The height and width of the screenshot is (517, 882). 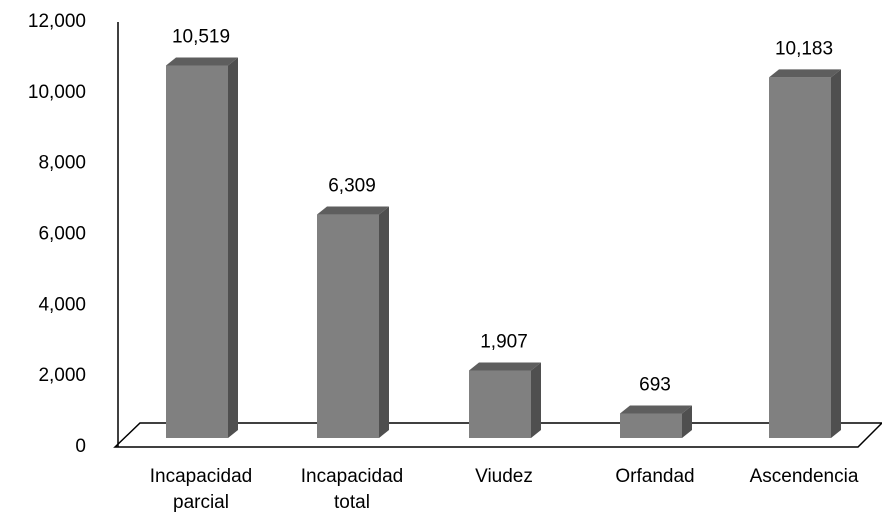 What do you see at coordinates (654, 476) in the screenshot?
I see `x-tick-label: Orfandad` at bounding box center [654, 476].